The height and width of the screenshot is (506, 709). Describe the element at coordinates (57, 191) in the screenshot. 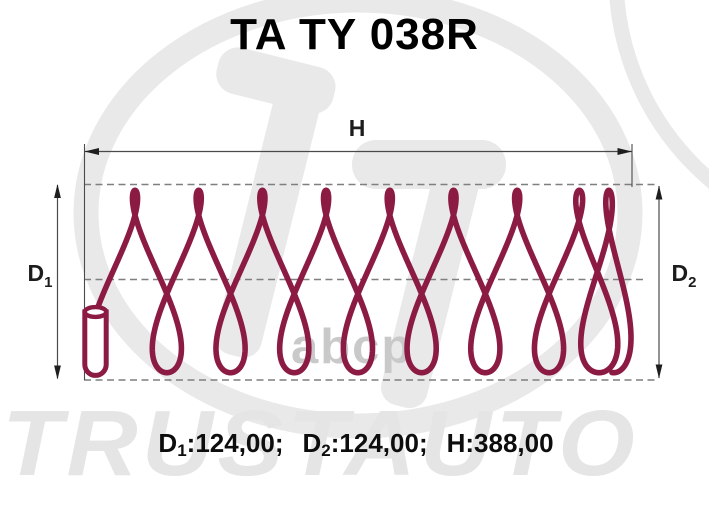

I see `d1-arrow-up` at that location.